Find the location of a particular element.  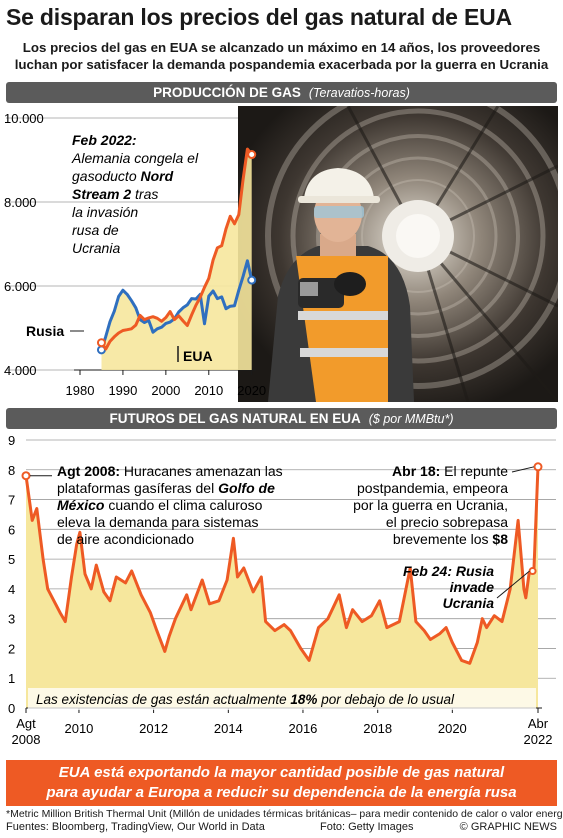

repunte-leader is located at coordinates (523, 469).